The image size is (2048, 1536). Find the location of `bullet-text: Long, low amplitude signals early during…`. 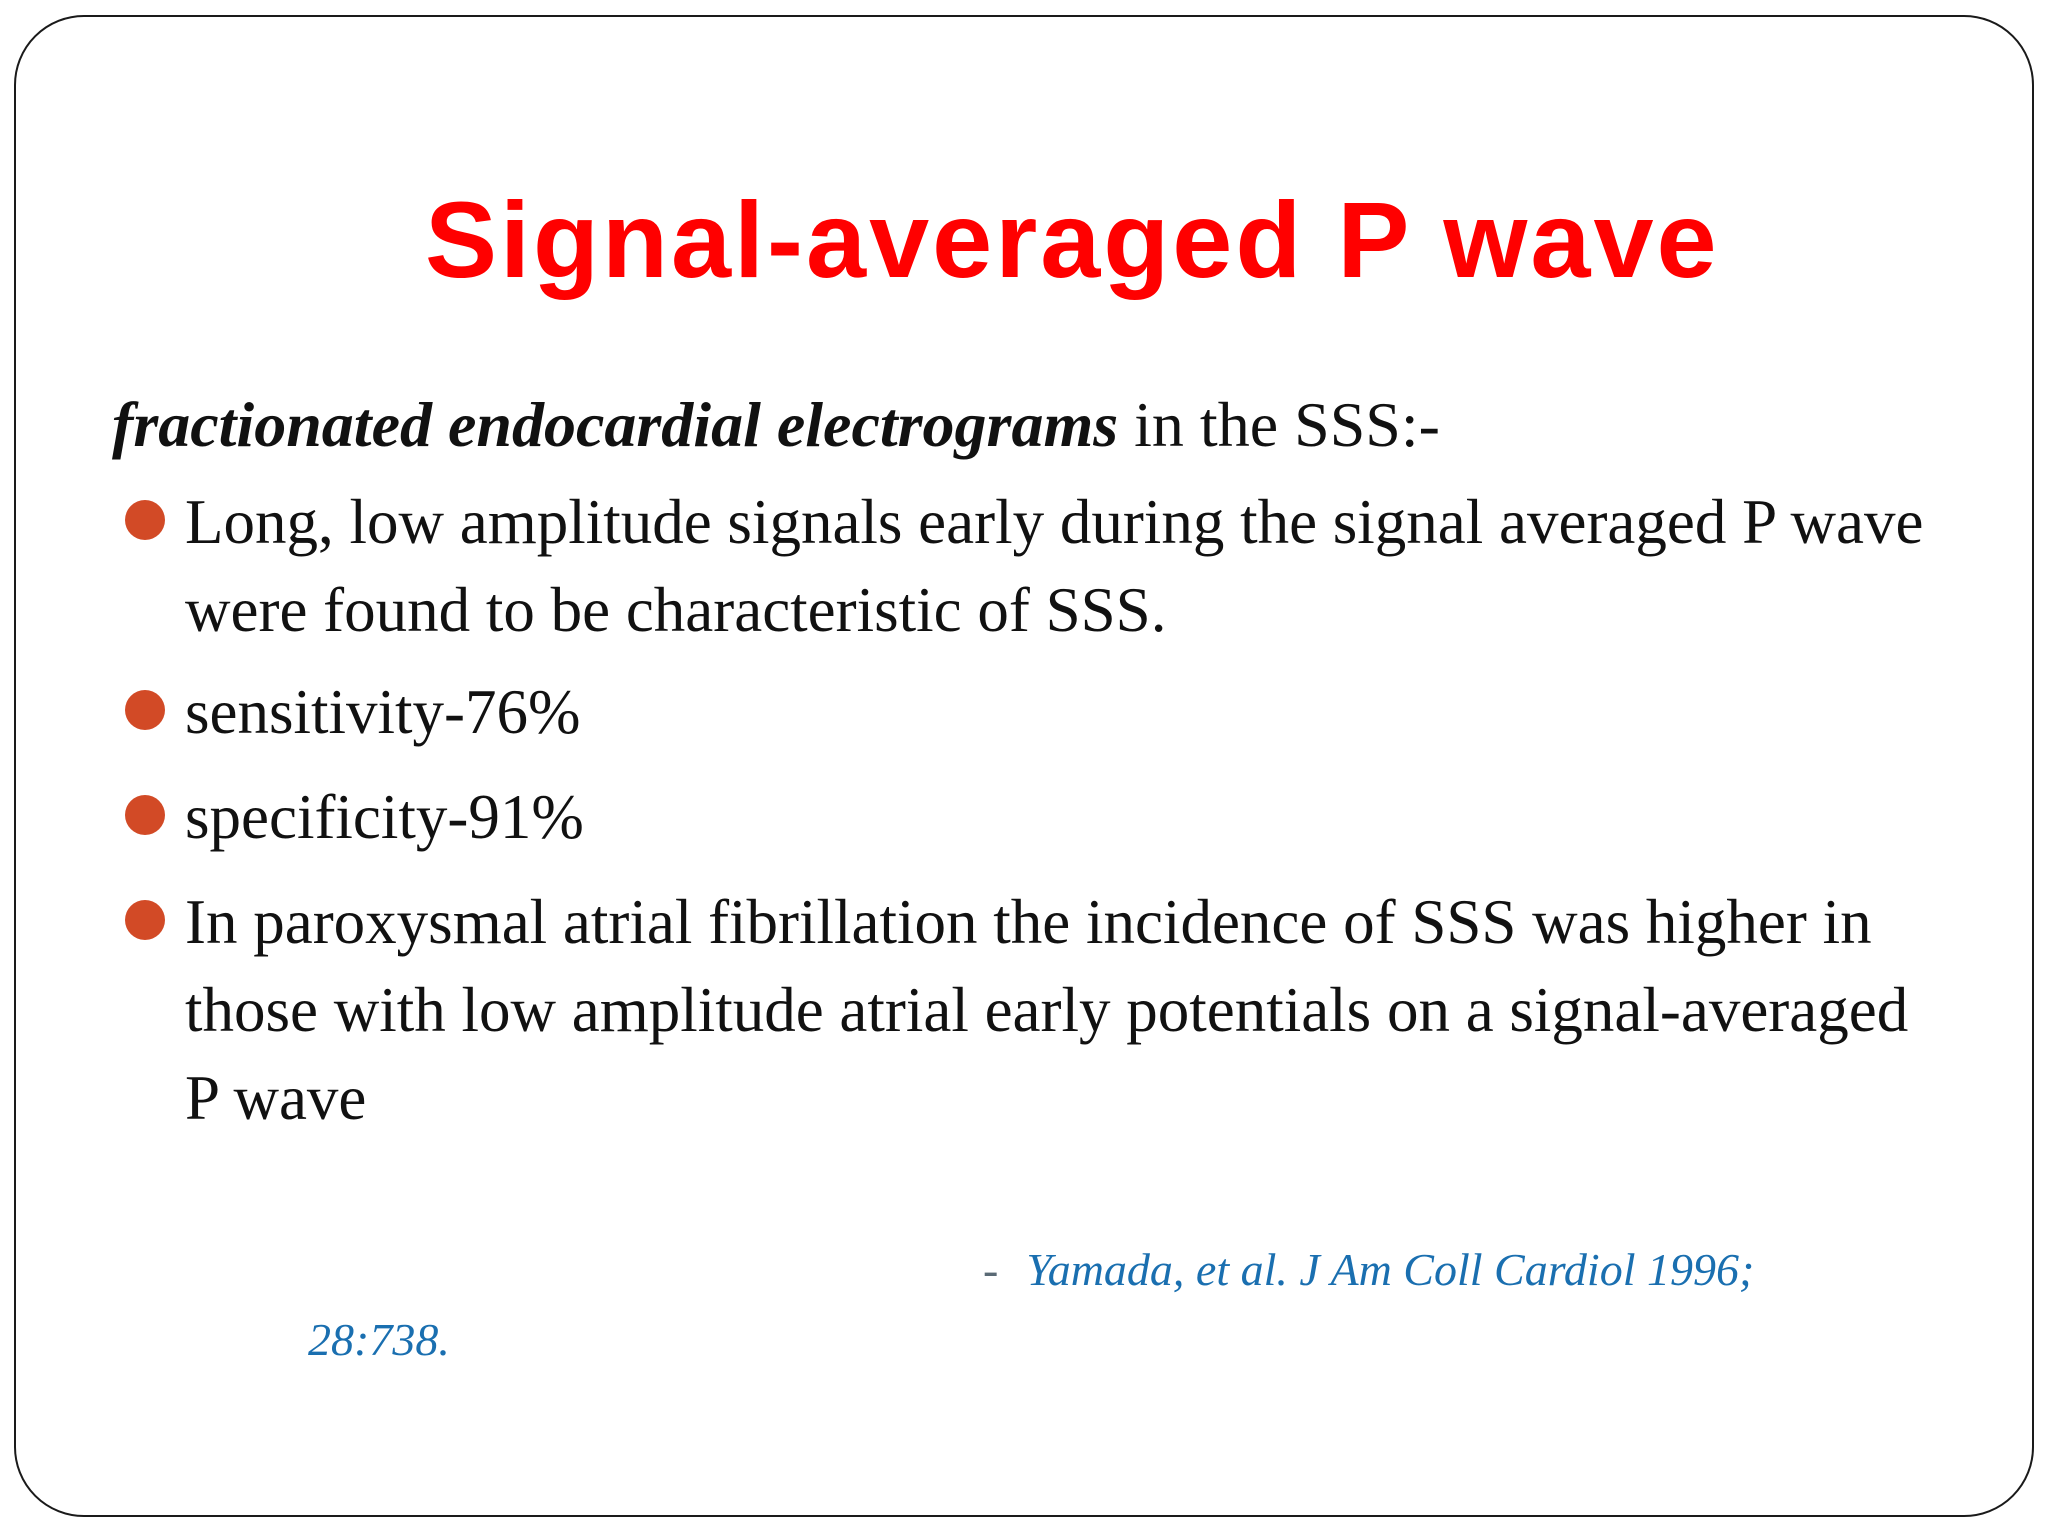

bullet-text: Long, low amplitude signals early during… is located at coordinates (1054, 566).